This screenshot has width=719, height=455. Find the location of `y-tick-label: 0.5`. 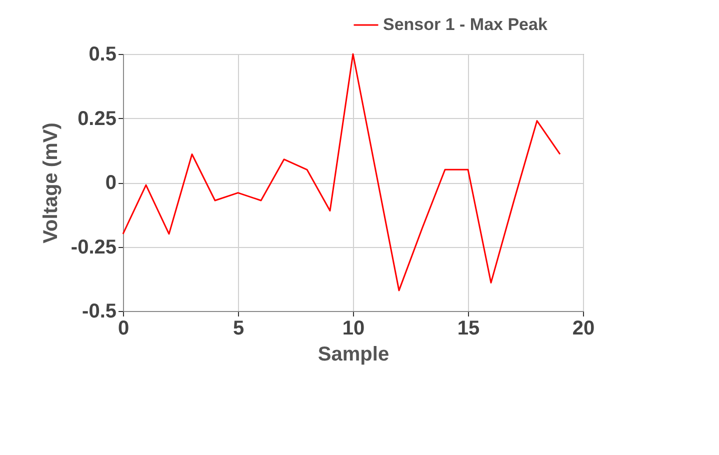

y-tick-label: 0.5 is located at coordinates (102, 55).